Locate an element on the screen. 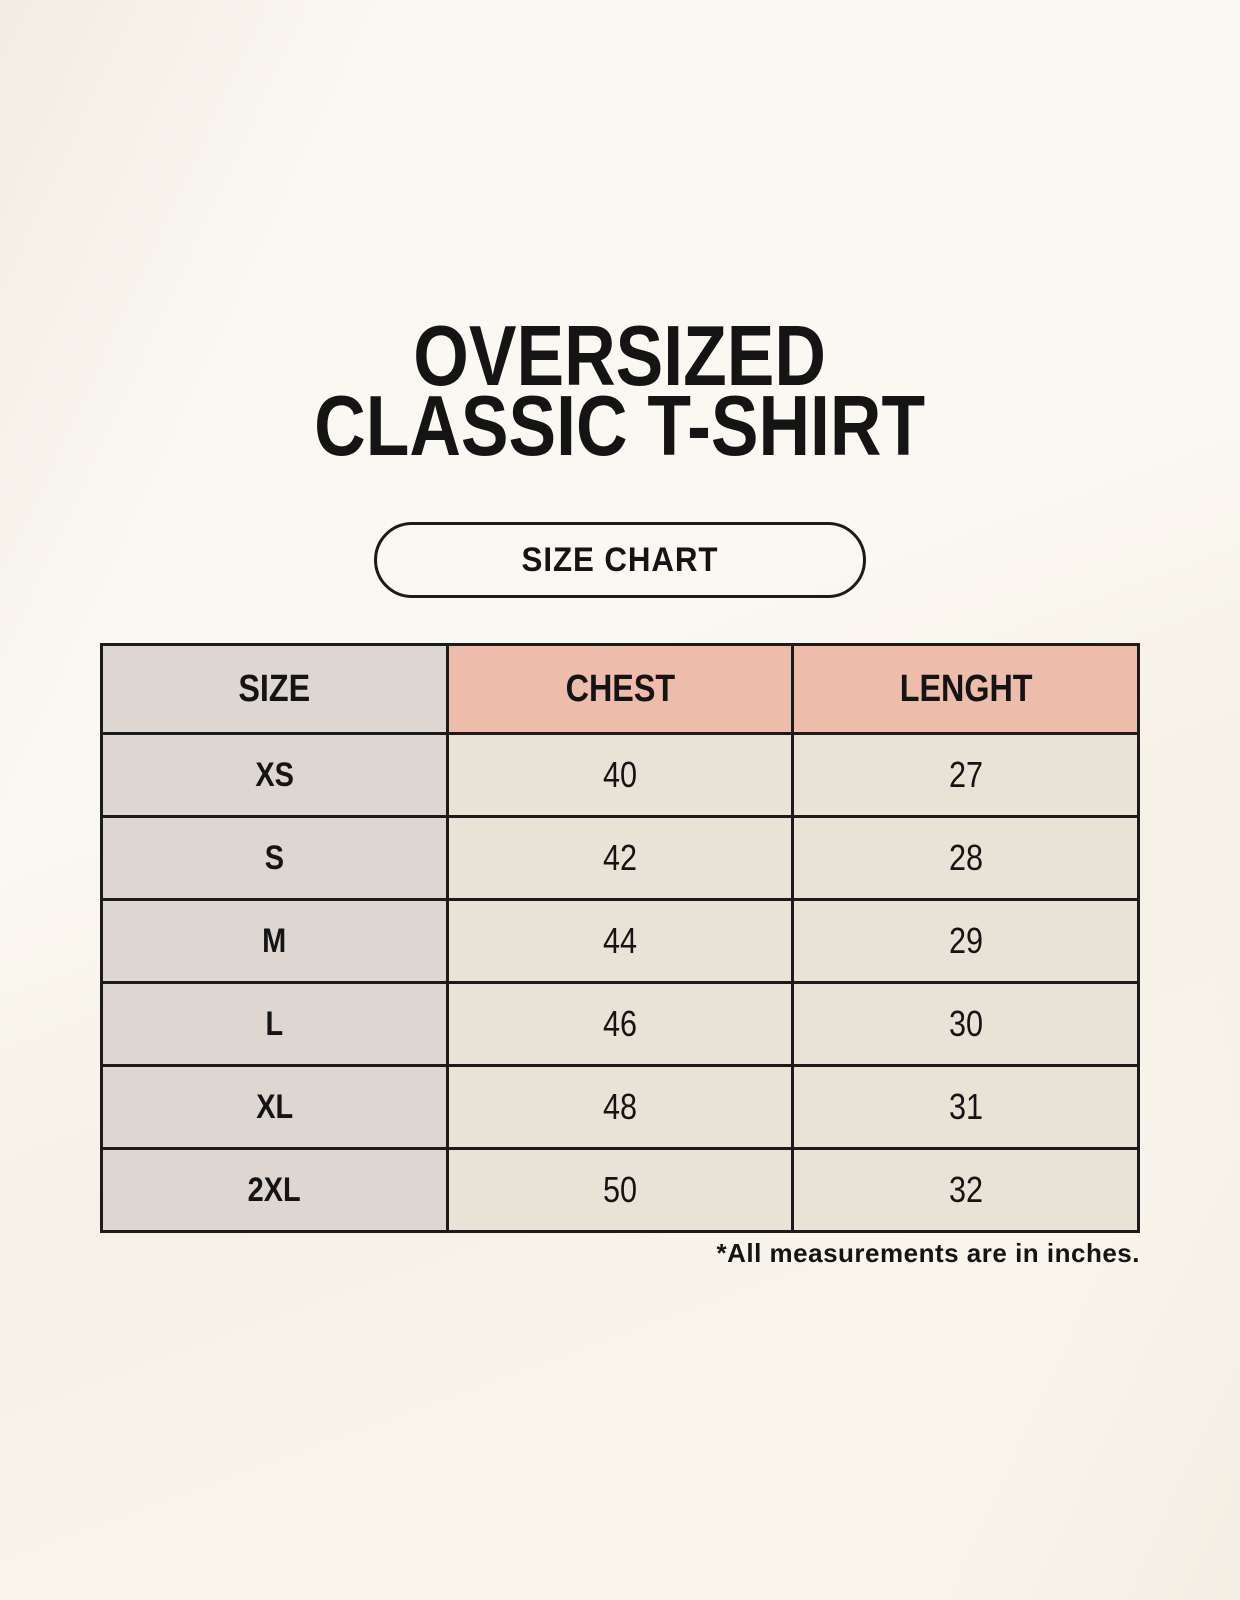  page-title-line-1: OVERSIZED is located at coordinates (620, 356).